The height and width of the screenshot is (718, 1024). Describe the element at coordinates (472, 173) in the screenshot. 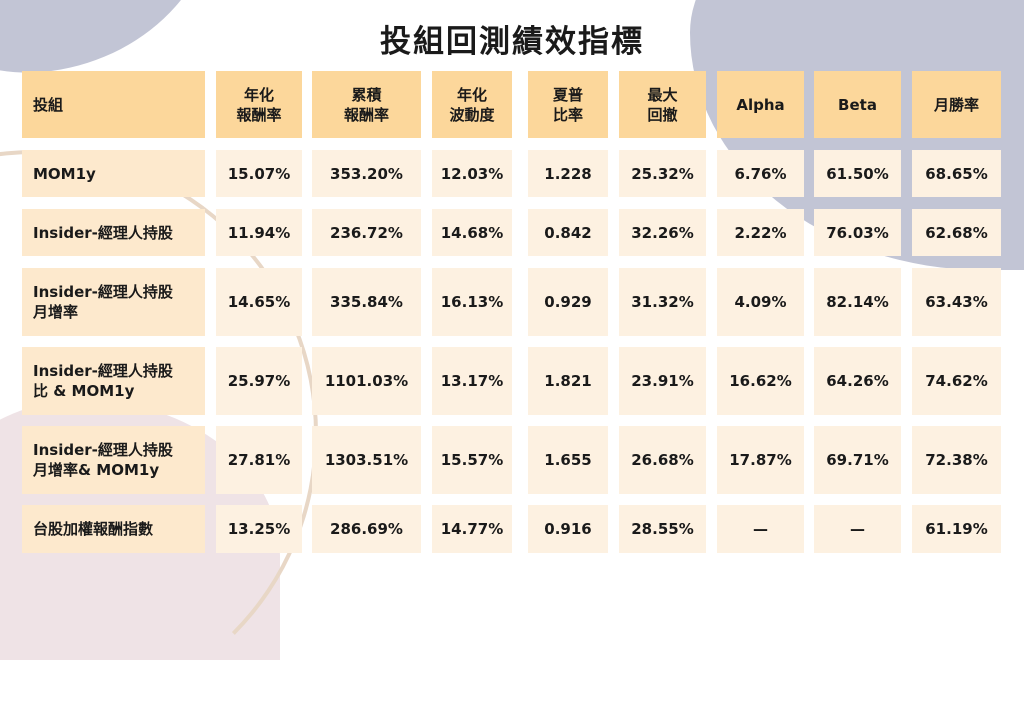

I see `table-cell: 12.03%` at that location.